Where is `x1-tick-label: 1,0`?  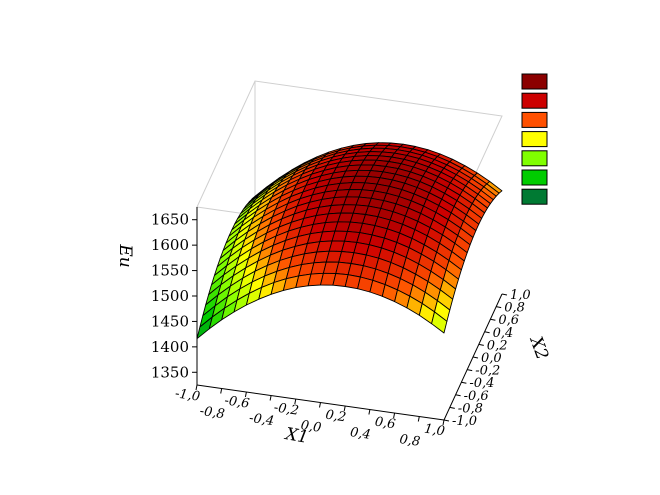
x1-tick-label: 1,0 is located at coordinates (434, 431).